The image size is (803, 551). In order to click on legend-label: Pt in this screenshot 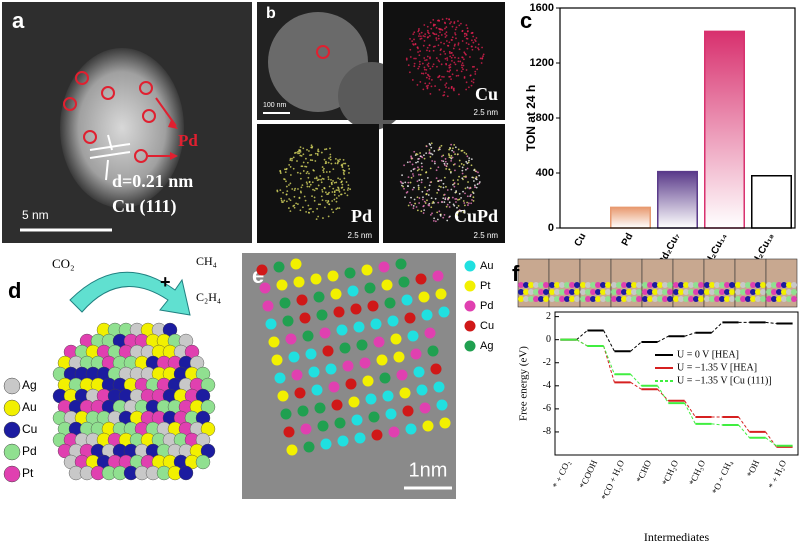, I will do `click(485, 286)`.